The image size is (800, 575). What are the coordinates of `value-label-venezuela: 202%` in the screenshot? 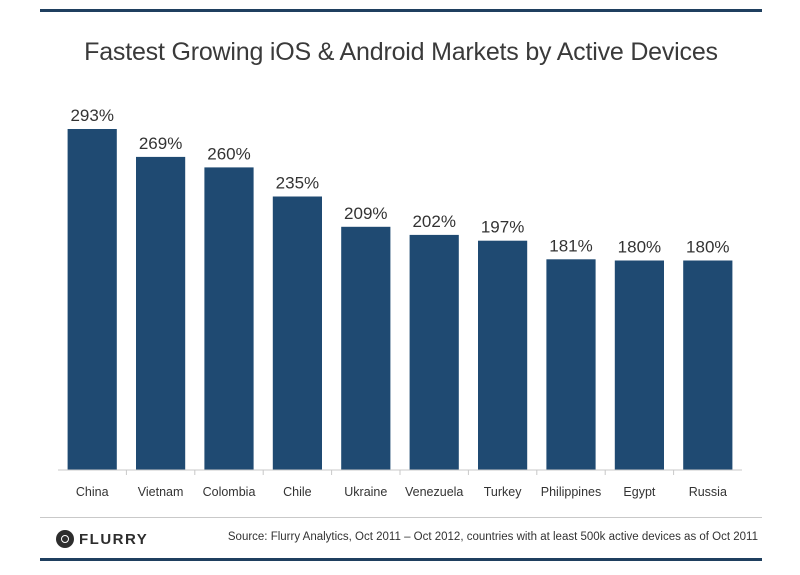 It's located at (433, 221).